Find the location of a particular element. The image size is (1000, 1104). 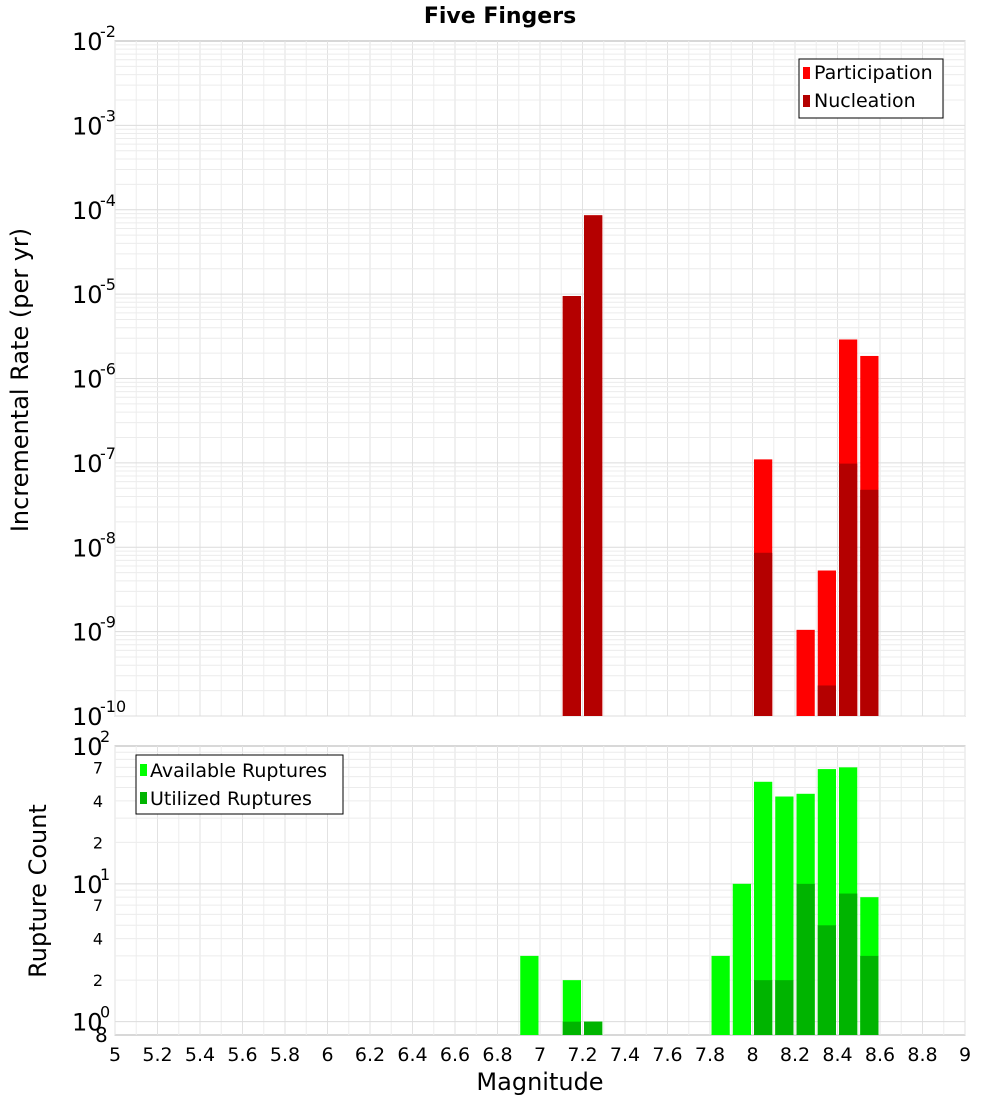

x-tick-label: 8.2 is located at coordinates (795, 1055).